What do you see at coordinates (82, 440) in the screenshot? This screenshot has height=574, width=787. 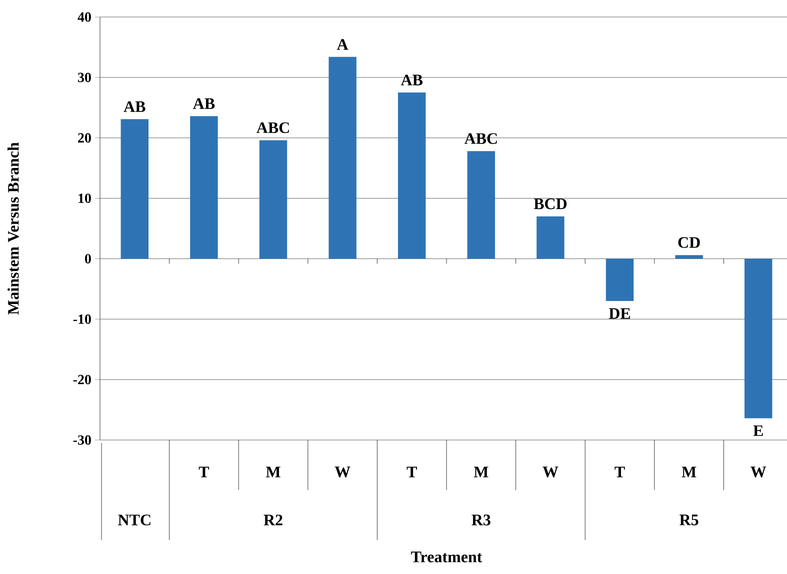 I see `y-tick-label: -30` at bounding box center [82, 440].